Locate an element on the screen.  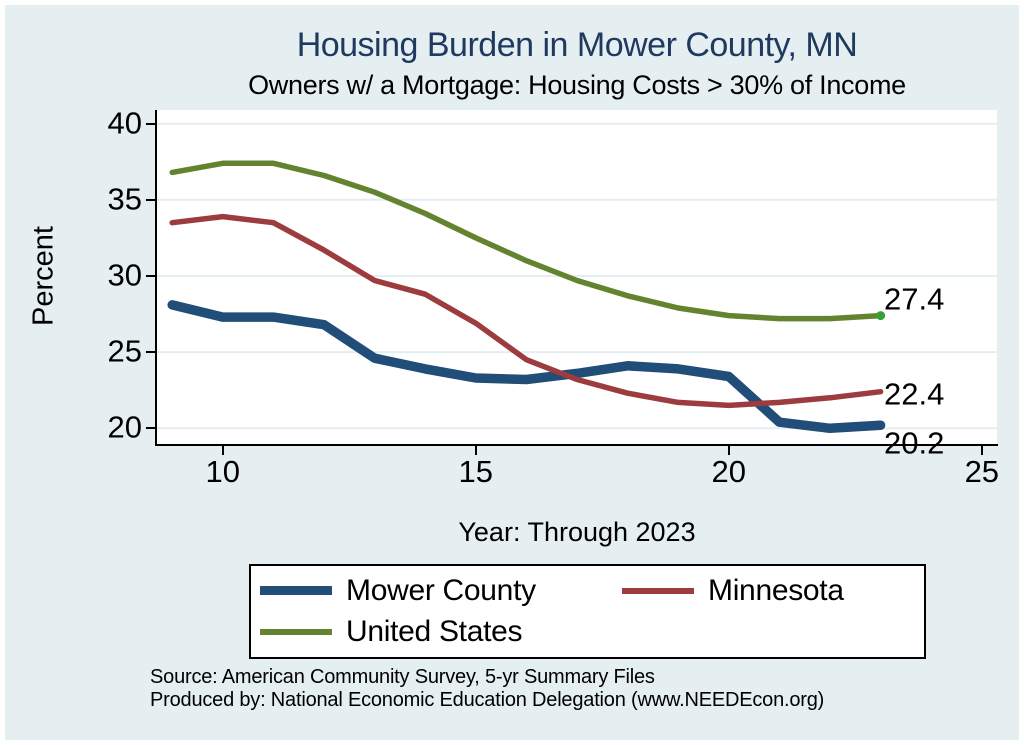
series-line-mower-county is located at coordinates (526, 367).